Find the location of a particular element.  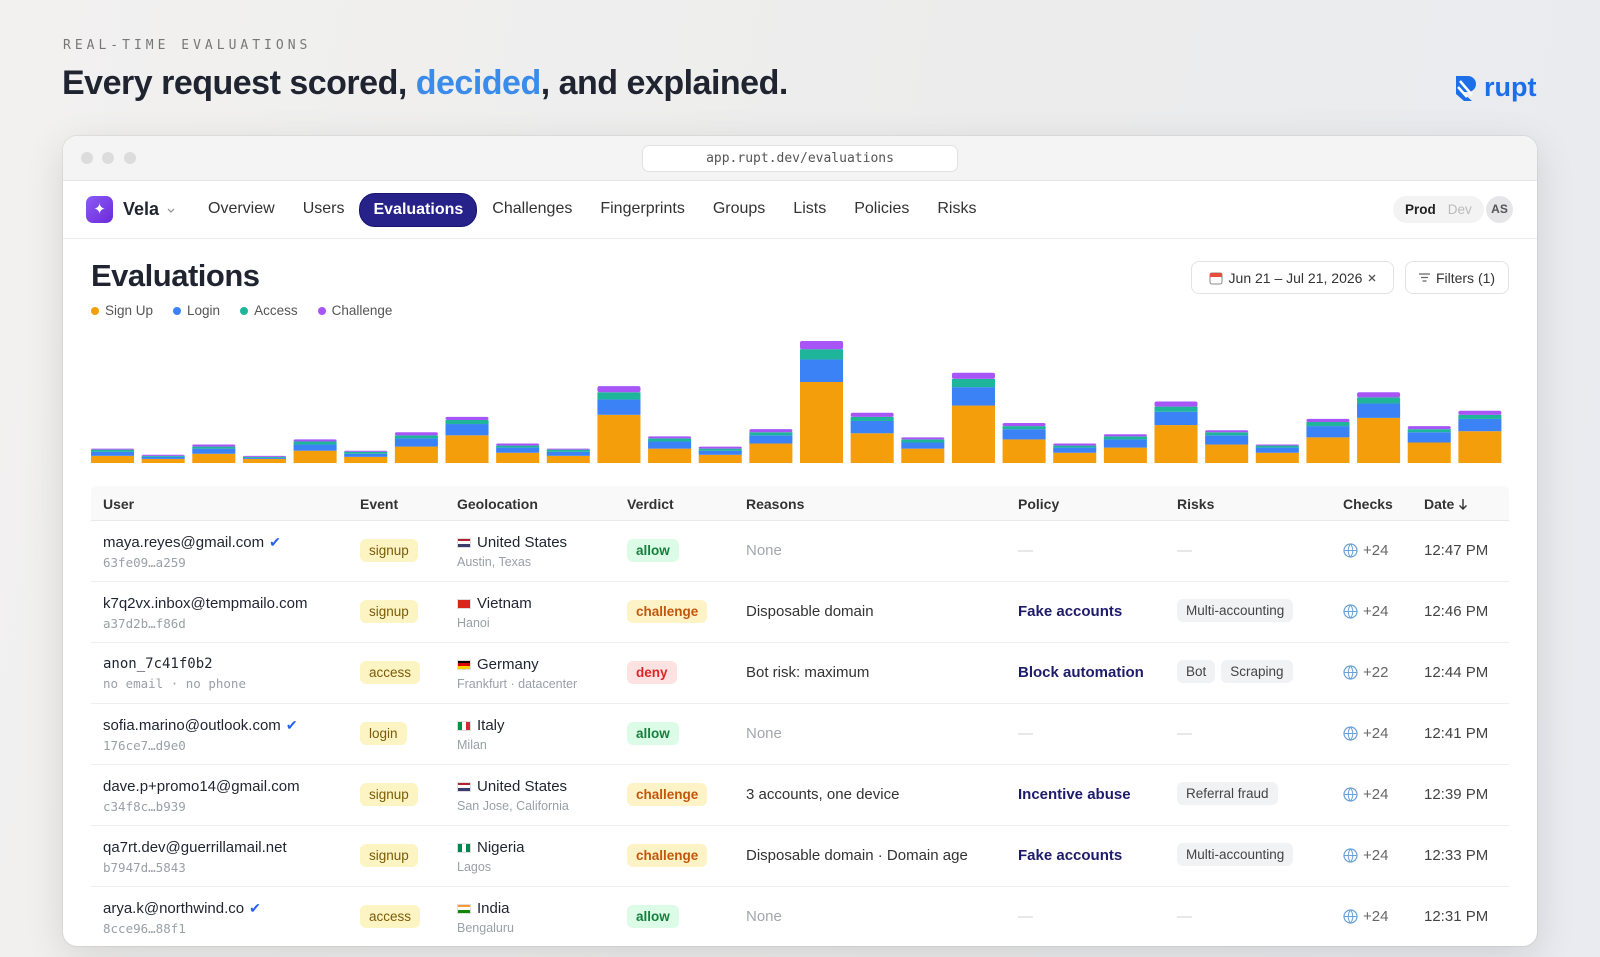

nav-item: Risks is located at coordinates (957, 208).